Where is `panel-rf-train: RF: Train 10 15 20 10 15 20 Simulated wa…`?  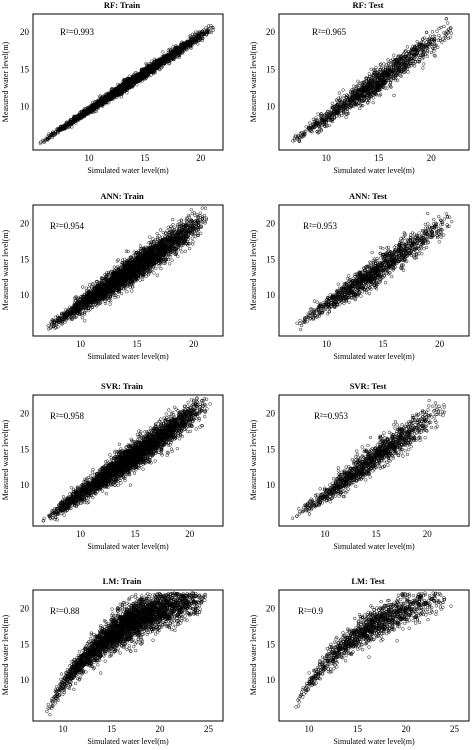 panel-rf-train: RF: Train 10 15 20 10 15 20 Simulated wa… is located at coordinates (112, 87).